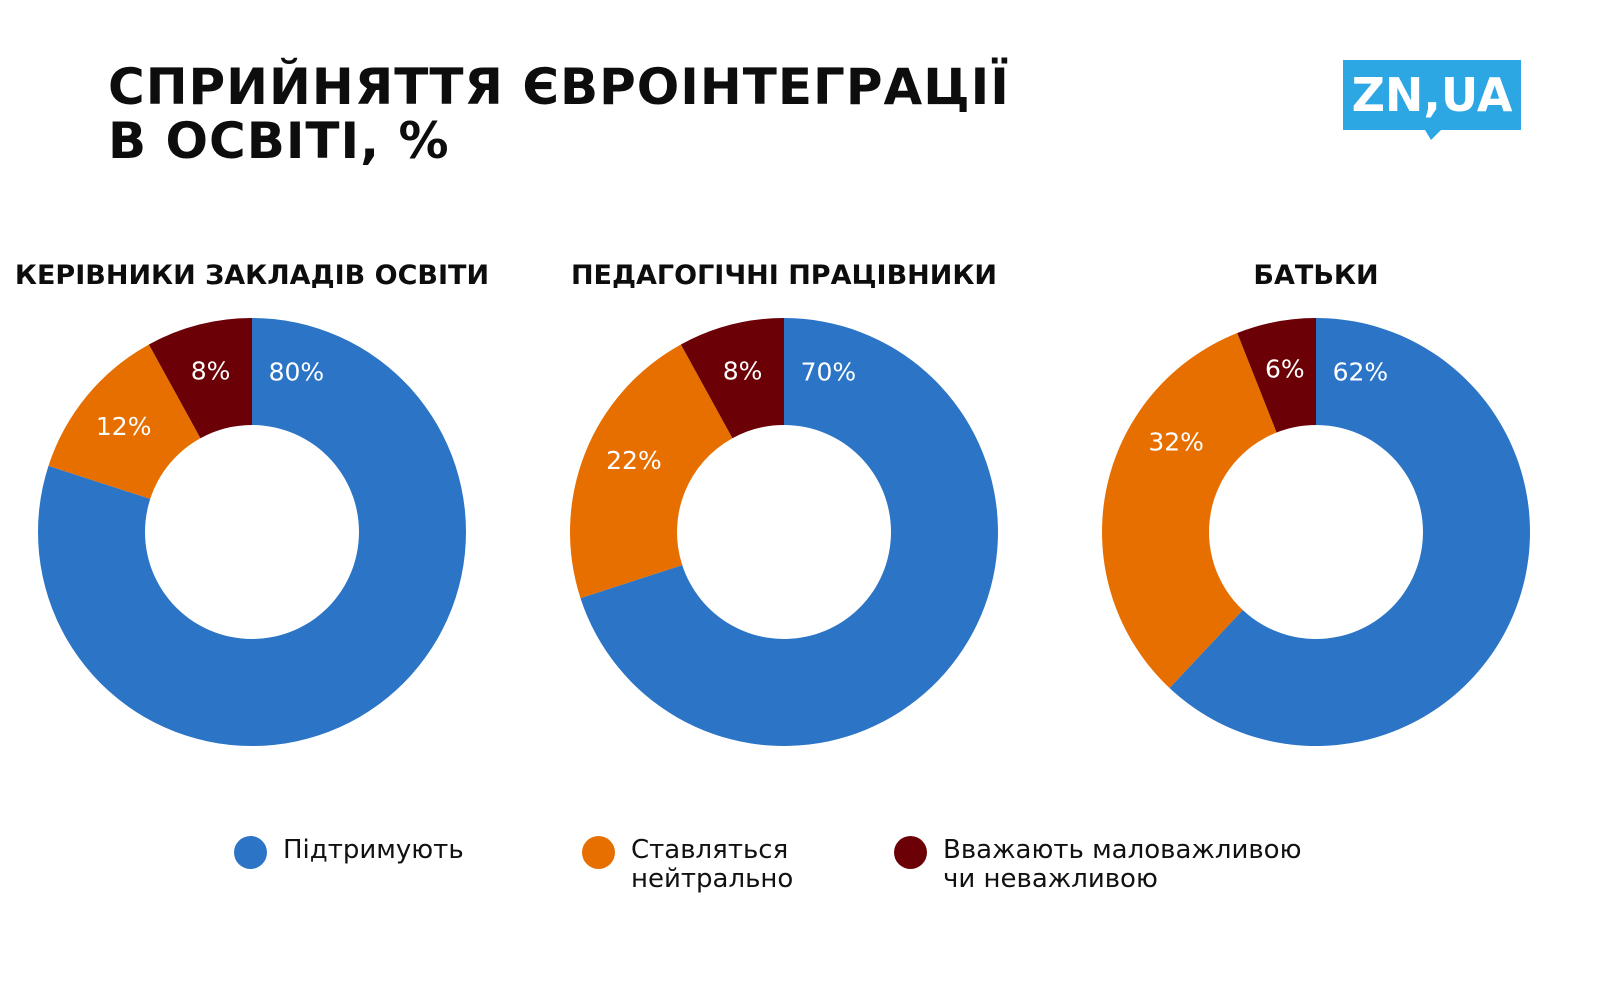  I want to click on donut-svg: 70% 22% 8%, so click(784, 532).